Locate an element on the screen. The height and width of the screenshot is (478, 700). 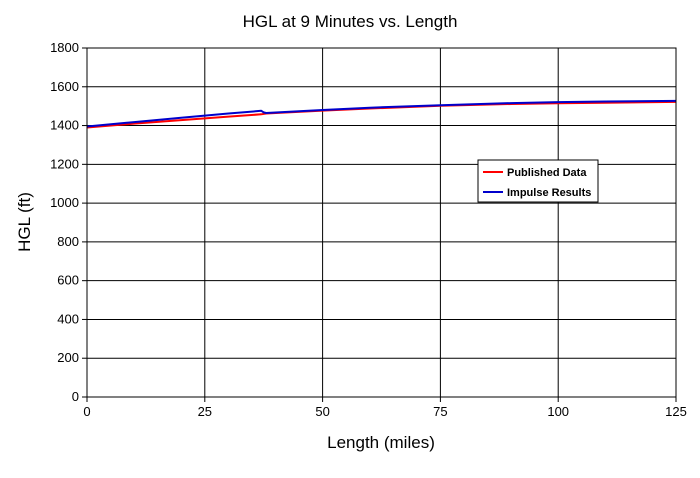
x-tick-label: 125 is located at coordinates (676, 411).